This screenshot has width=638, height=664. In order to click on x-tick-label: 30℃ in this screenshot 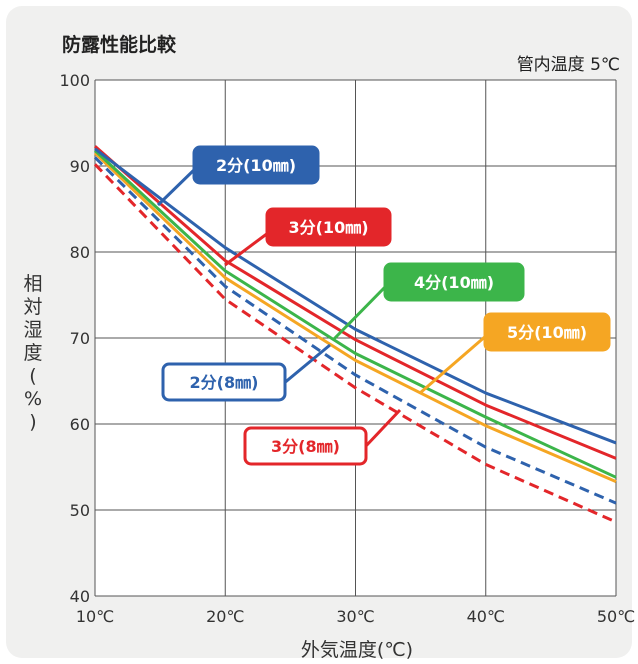, I will do `click(355, 616)`.